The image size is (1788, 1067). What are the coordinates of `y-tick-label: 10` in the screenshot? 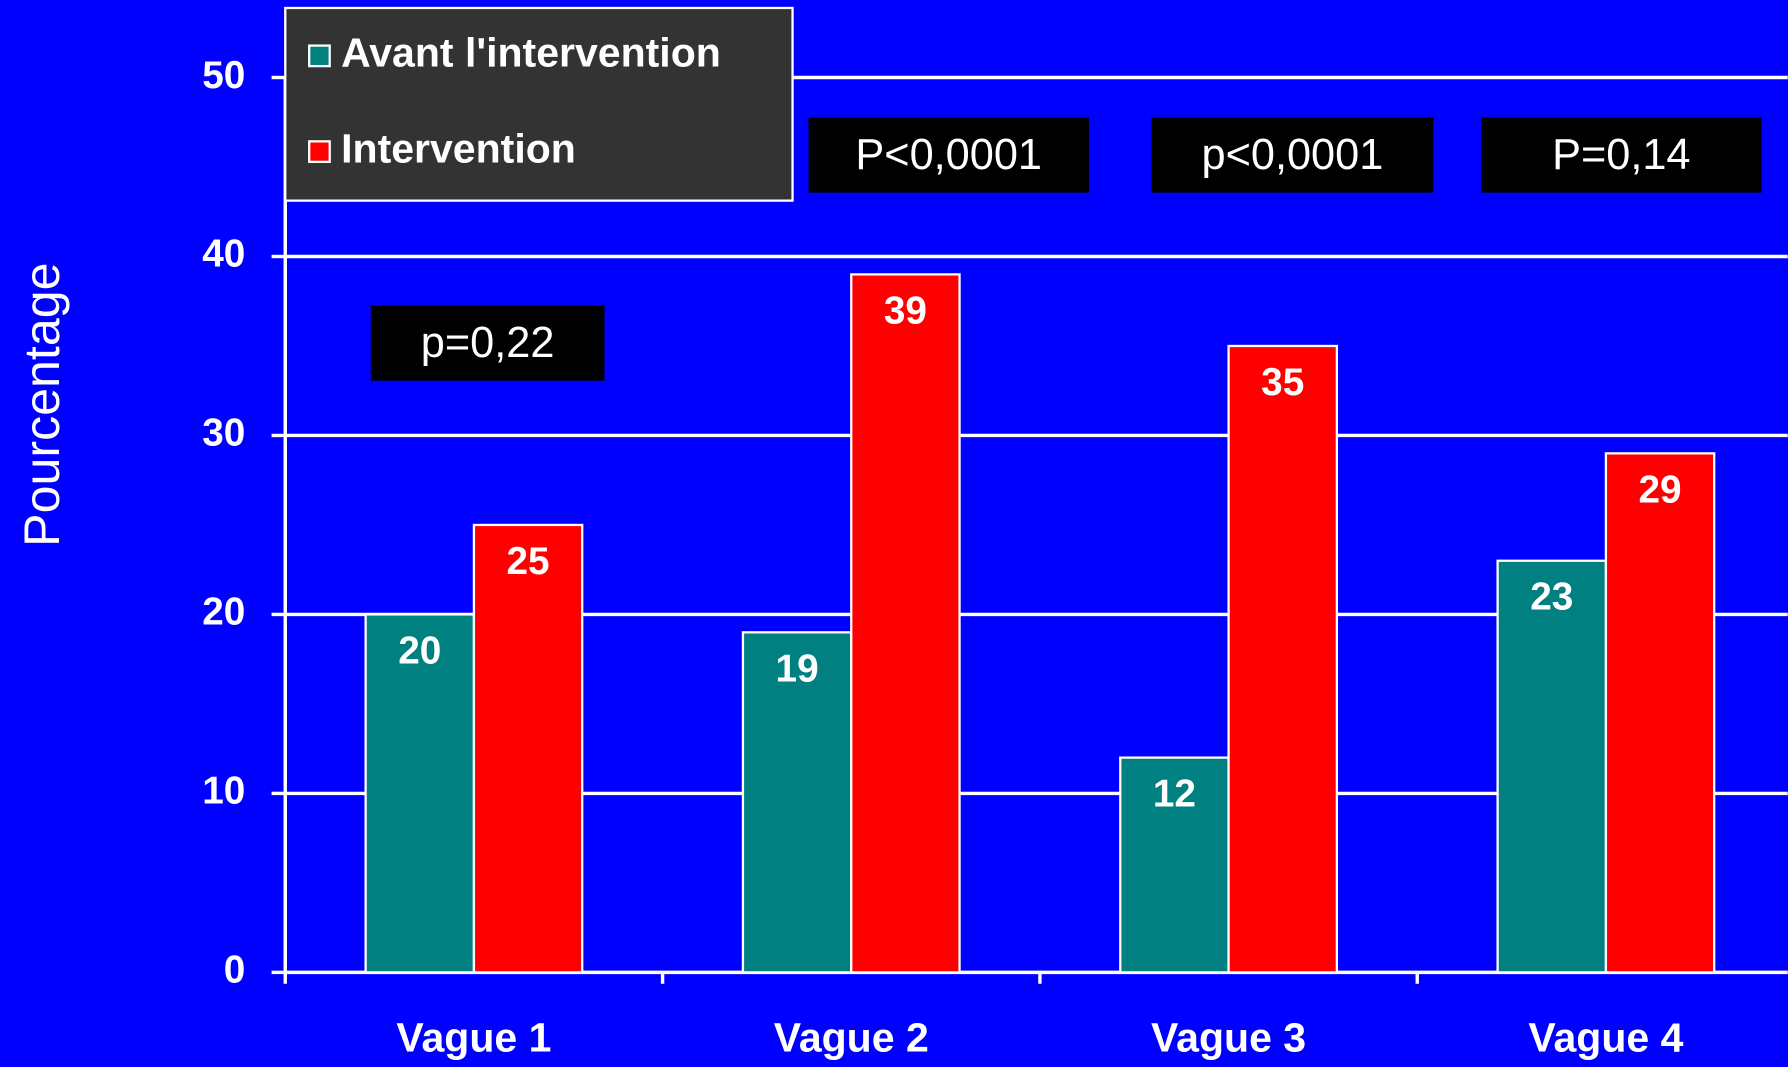 It's located at (223, 791).